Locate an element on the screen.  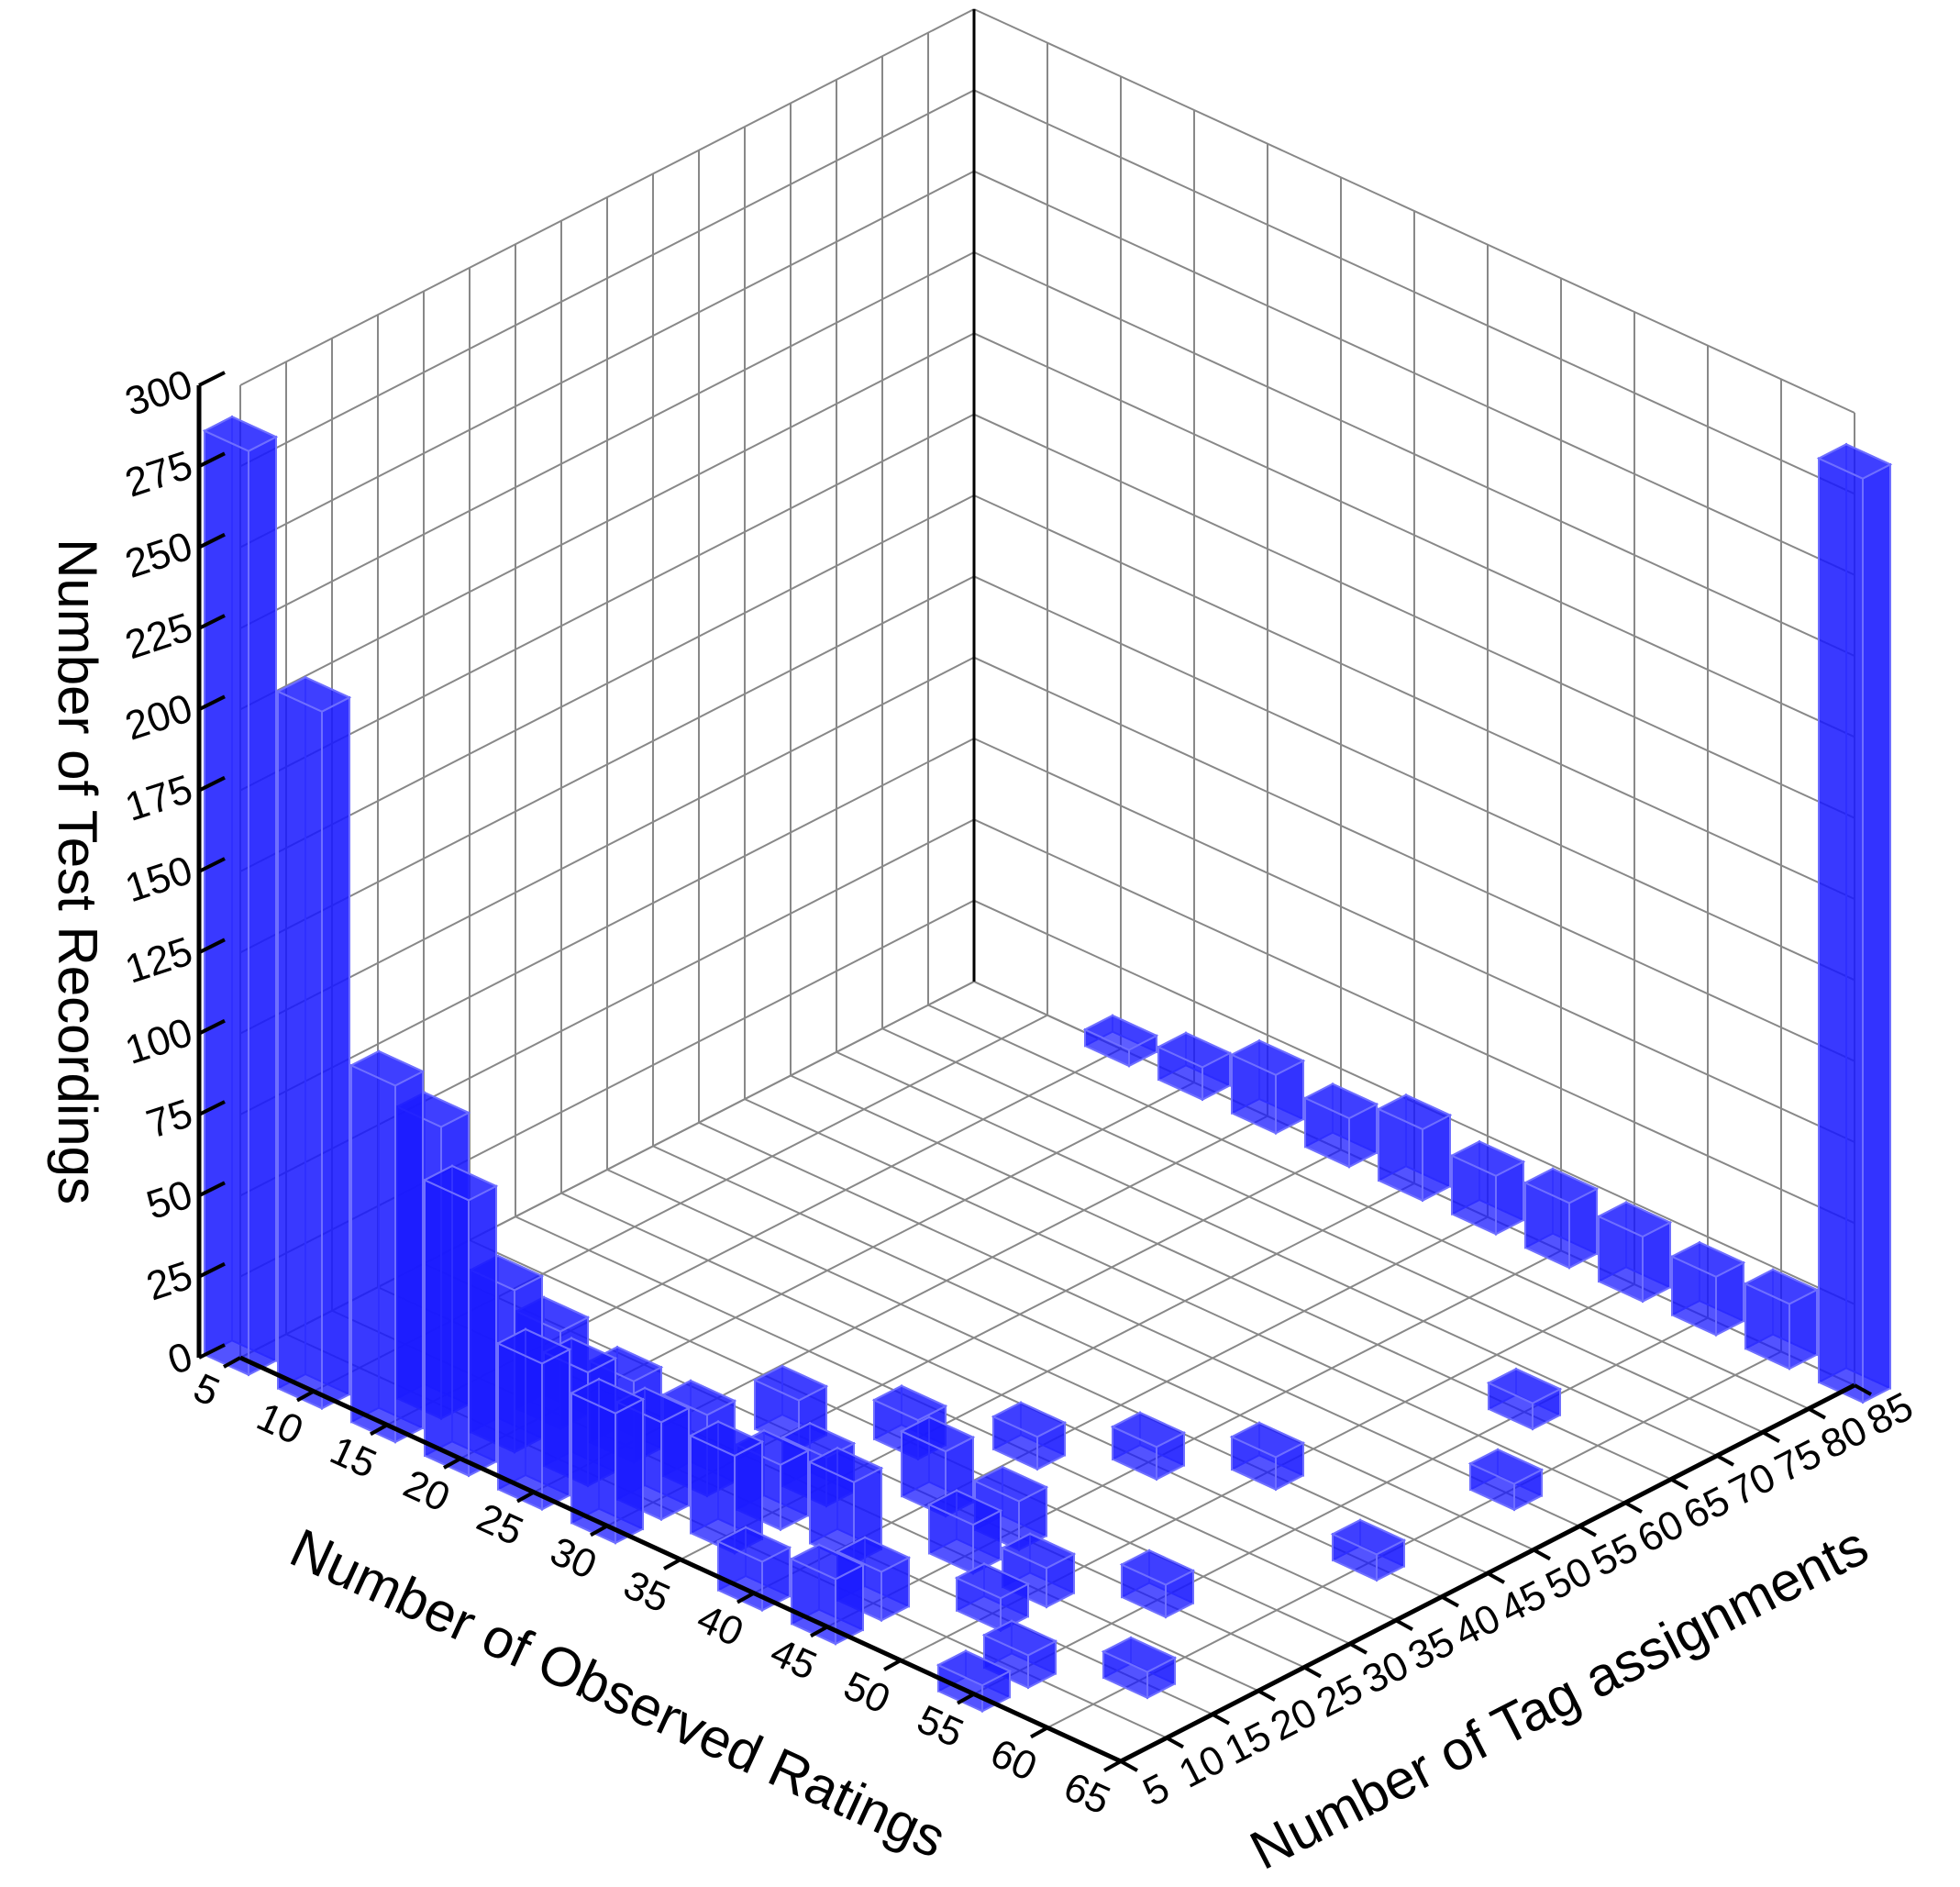
y-tick-label: 5 is located at coordinates (1156, 1790).